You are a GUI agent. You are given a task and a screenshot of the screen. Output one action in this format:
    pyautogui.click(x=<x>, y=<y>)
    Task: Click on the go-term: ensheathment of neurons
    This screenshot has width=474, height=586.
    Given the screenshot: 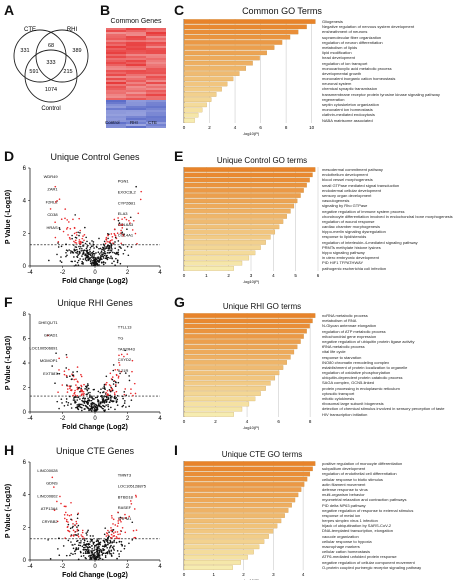 What is the action you would take?
    pyautogui.click(x=345, y=32)
    